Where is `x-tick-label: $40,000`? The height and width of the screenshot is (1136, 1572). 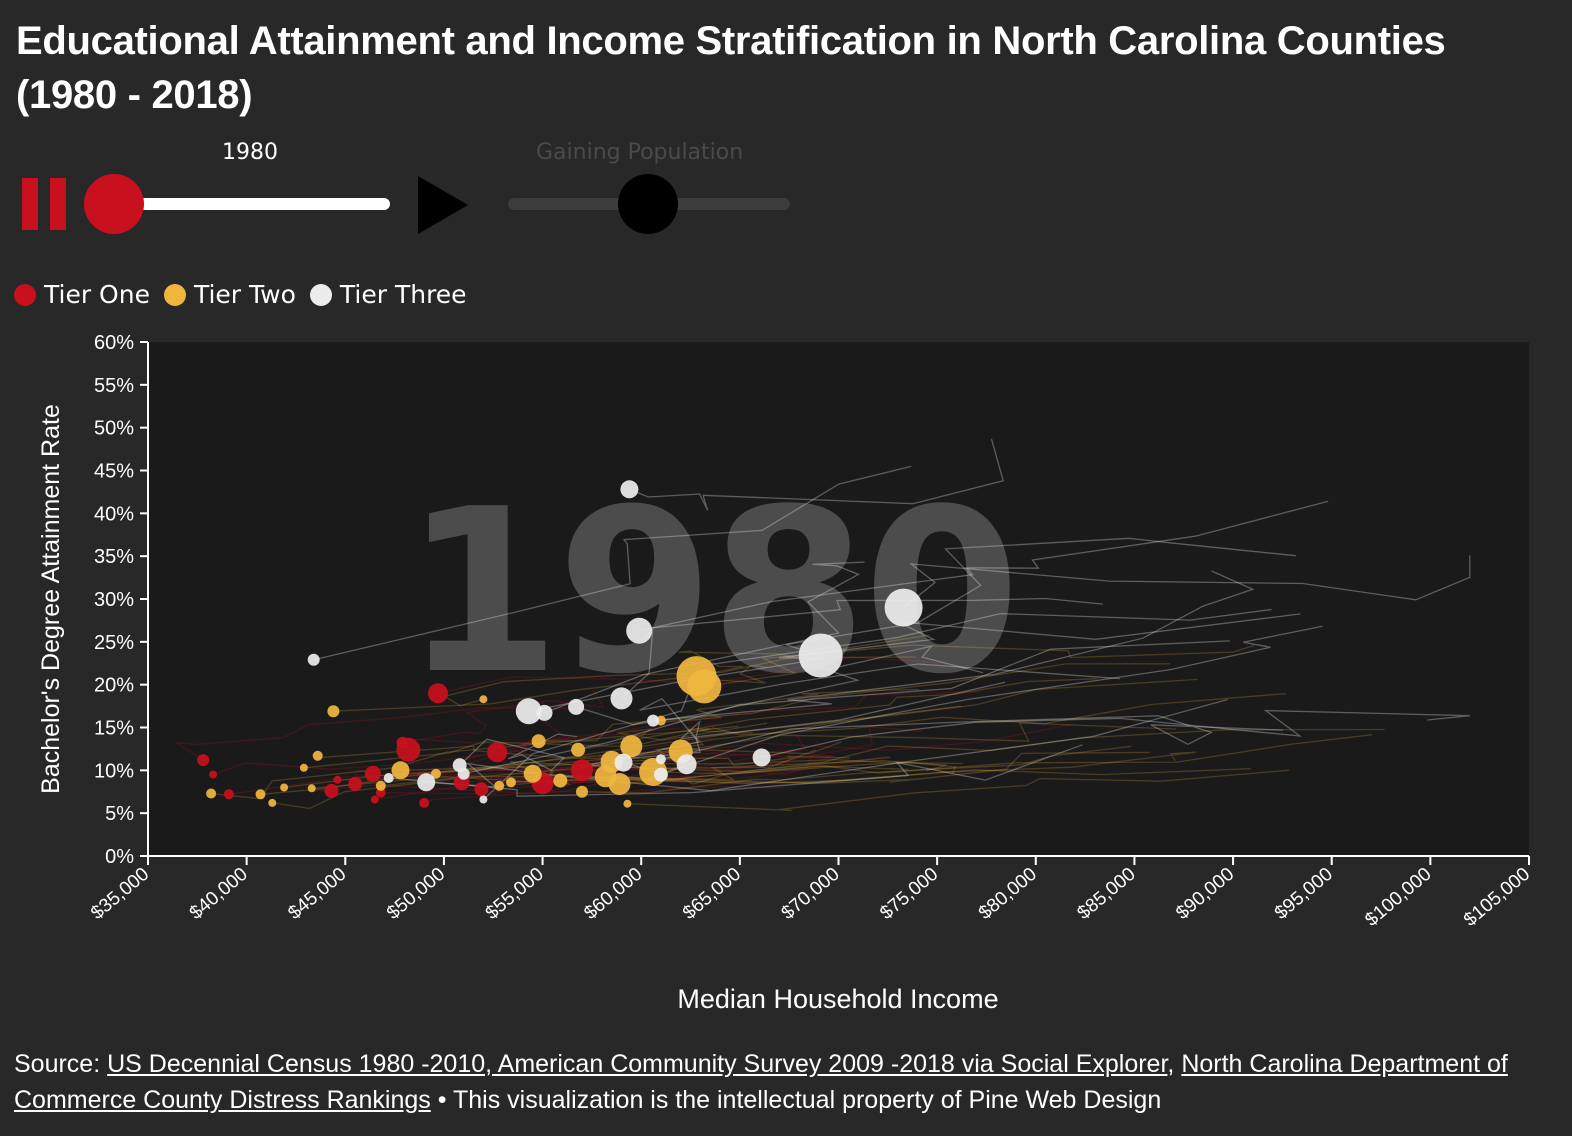 x-tick-label: $40,000 is located at coordinates (219, 894).